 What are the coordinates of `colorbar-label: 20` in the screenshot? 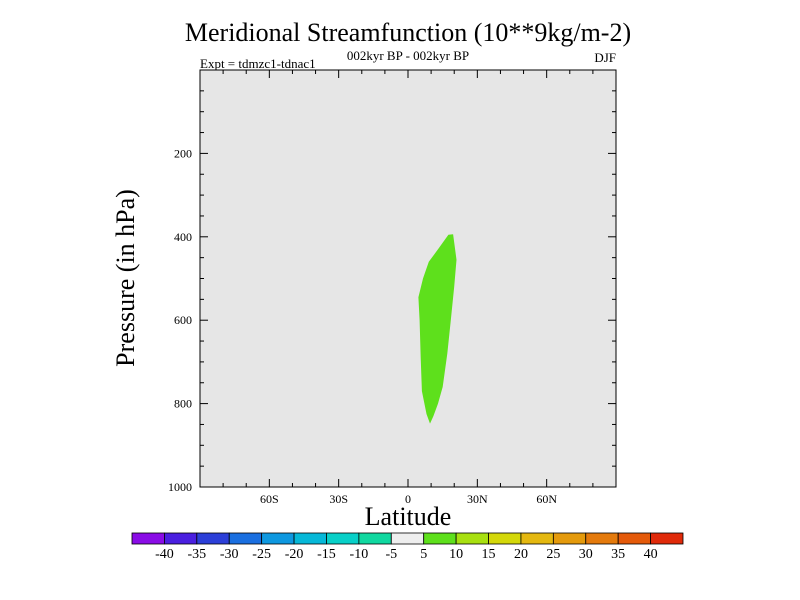 It's located at (521, 554).